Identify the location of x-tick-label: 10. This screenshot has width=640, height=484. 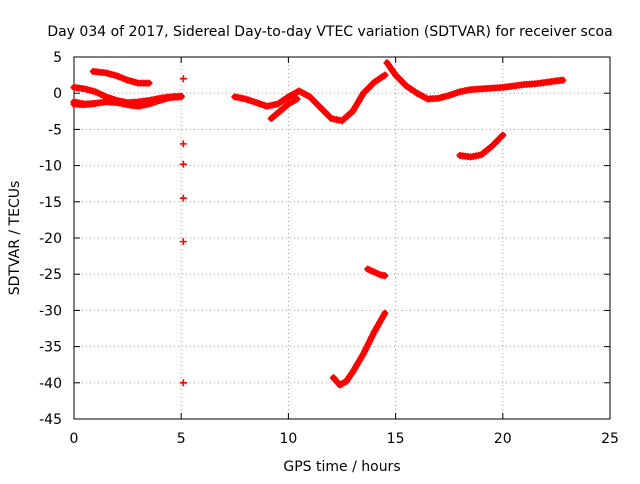
(288, 439).